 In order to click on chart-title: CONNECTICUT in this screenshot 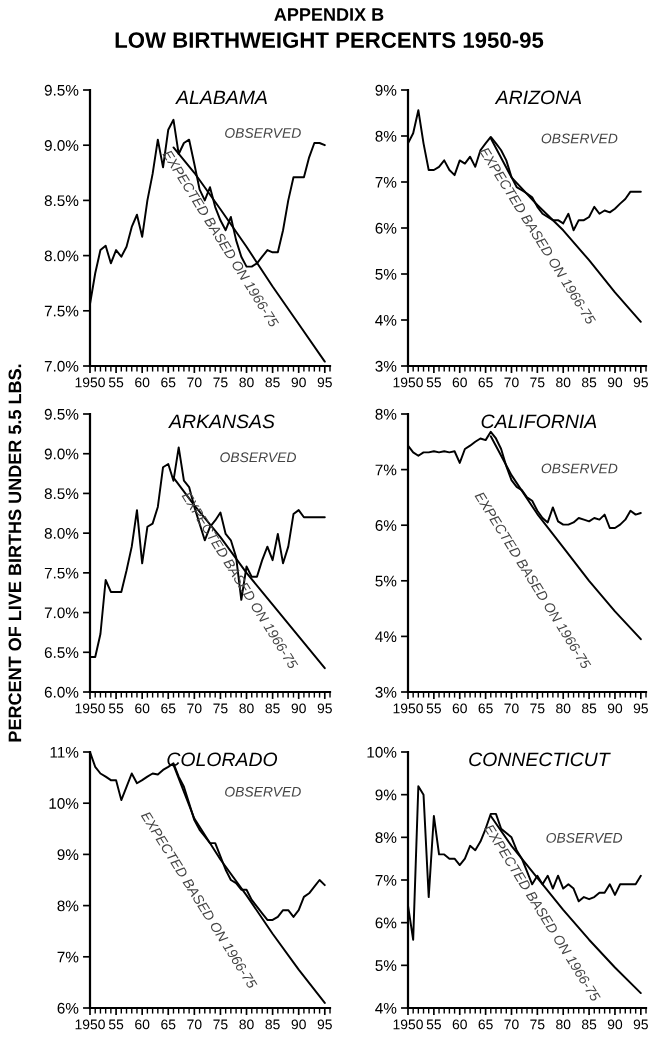, I will do `click(540, 759)`.